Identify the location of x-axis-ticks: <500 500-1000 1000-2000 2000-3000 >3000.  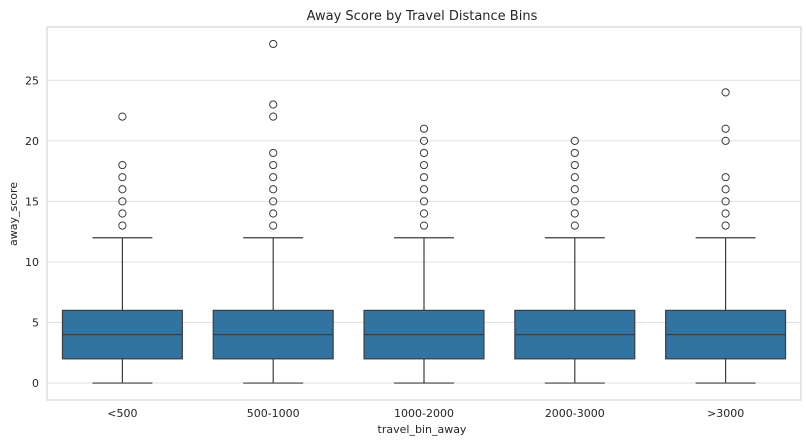
(425, 413).